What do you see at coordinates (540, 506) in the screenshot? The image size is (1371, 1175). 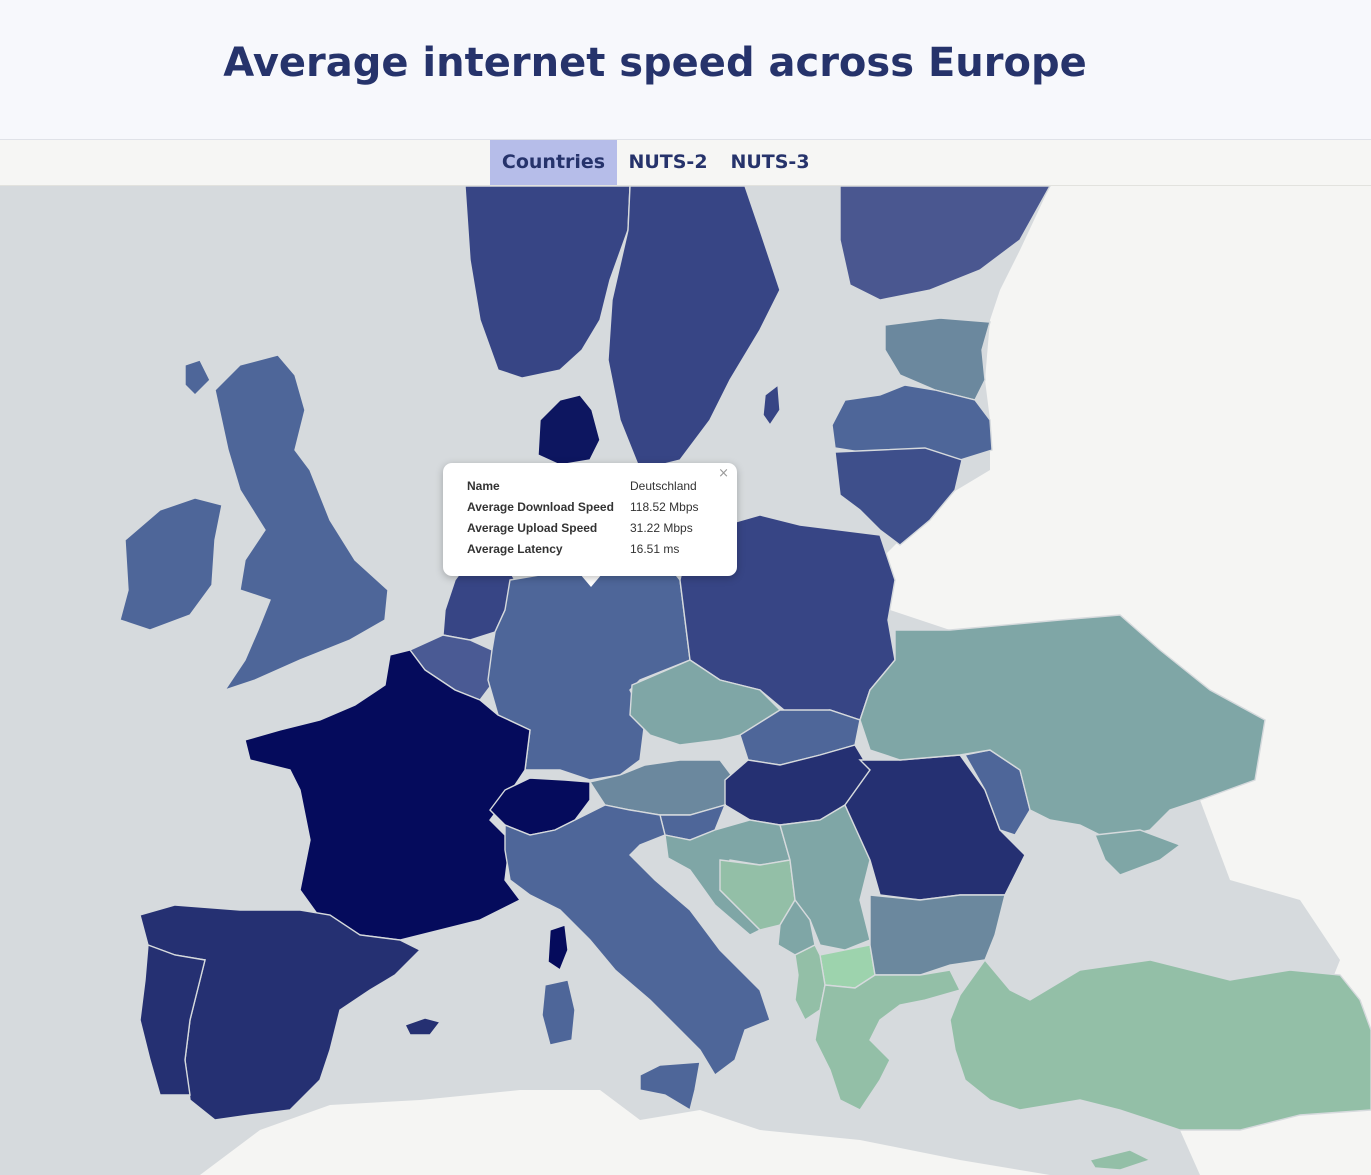 I see `popup-key-download: Average Download Speed` at bounding box center [540, 506].